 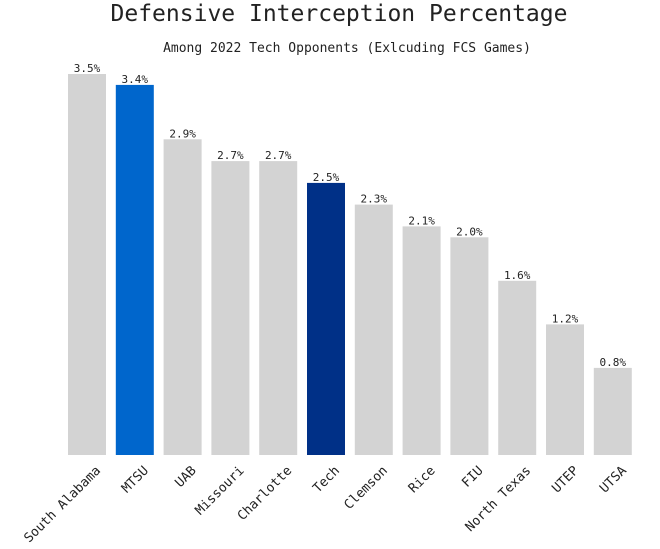 I want to click on x-tick-label-south-alabama: South Alabama, so click(x=62, y=504).